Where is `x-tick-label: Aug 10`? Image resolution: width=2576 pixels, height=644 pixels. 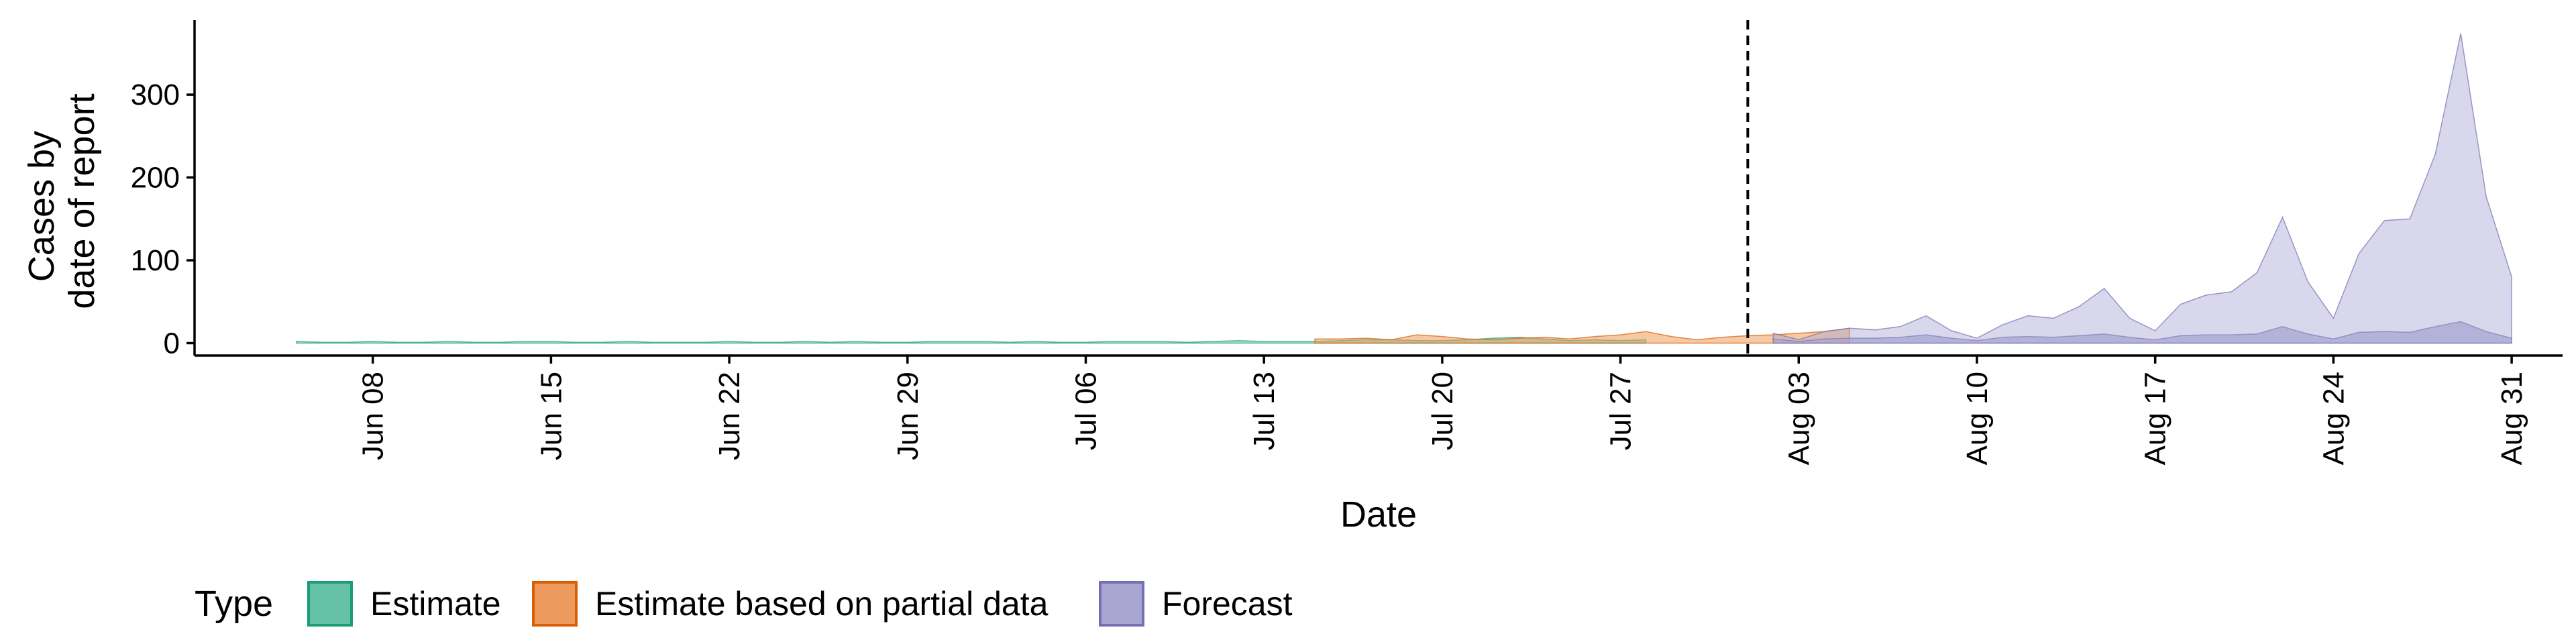
x-tick-label: Aug 10 is located at coordinates (1977, 418).